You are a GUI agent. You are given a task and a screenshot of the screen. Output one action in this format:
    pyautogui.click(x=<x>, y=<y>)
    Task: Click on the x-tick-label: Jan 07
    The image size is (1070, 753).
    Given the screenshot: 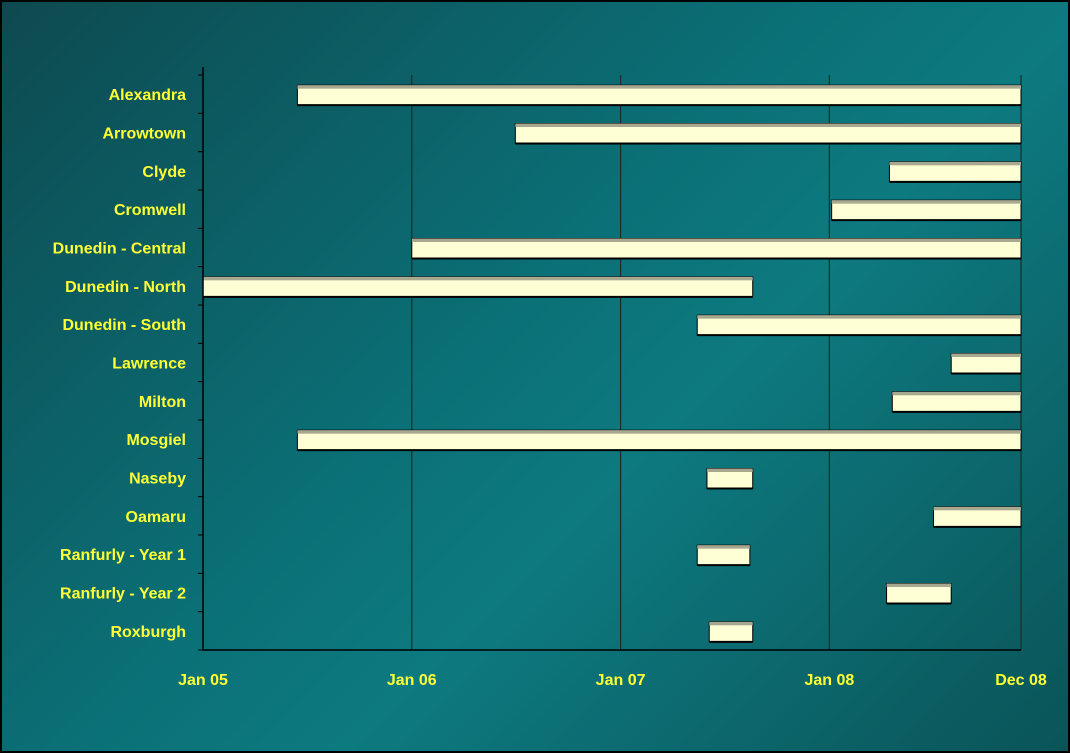 What is the action you would take?
    pyautogui.click(x=621, y=680)
    